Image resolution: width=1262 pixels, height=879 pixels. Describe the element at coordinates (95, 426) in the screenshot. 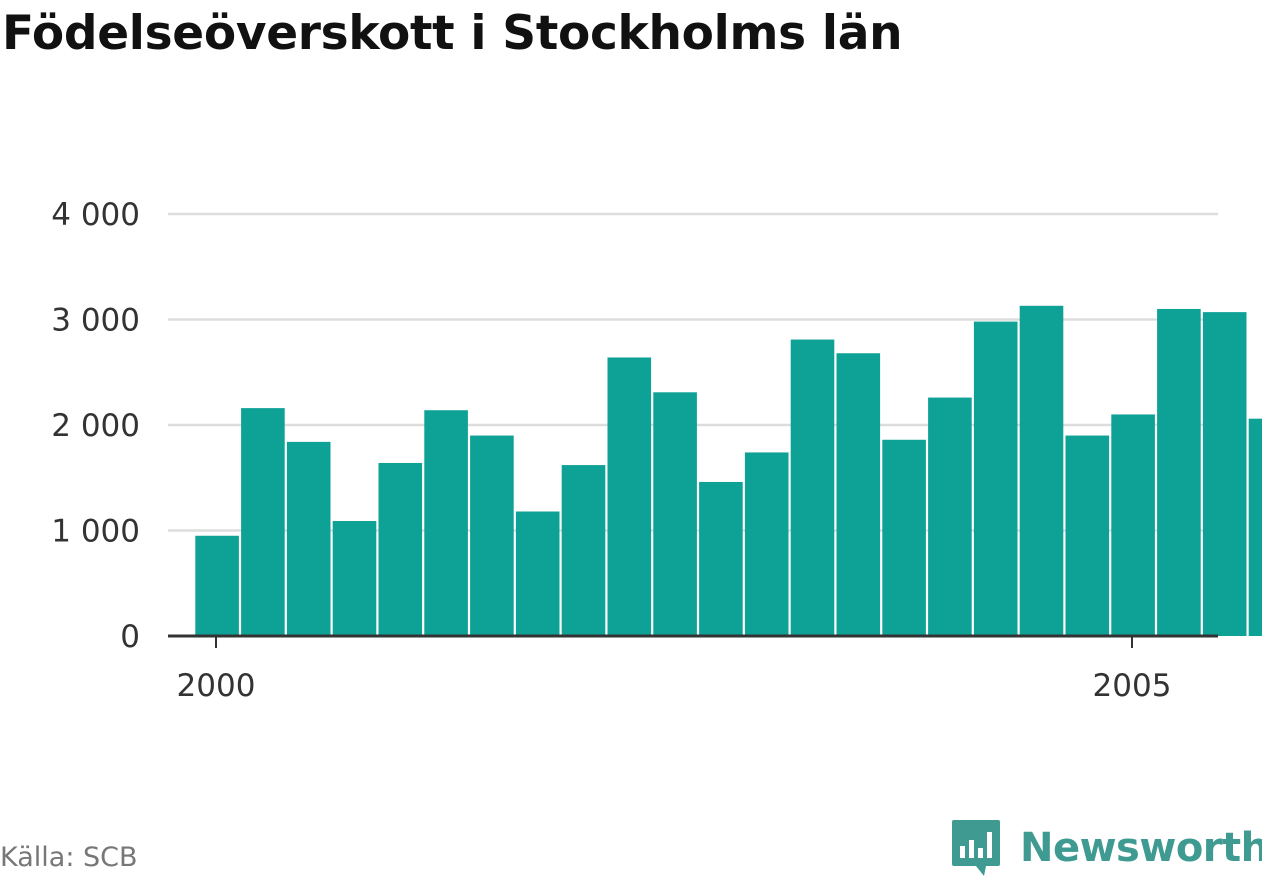

I see `y-tick-label: 2 000` at that location.